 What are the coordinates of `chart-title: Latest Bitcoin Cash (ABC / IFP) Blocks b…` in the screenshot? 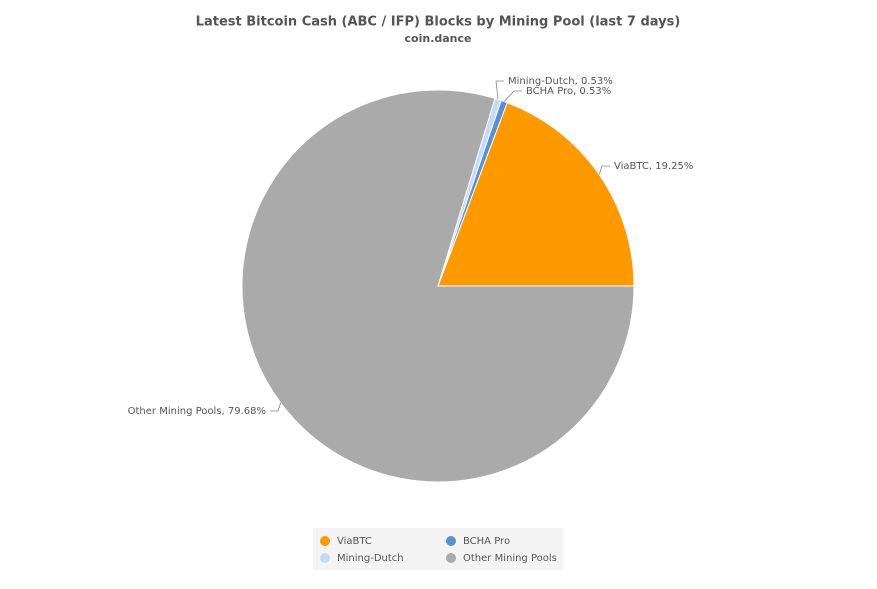 It's located at (438, 22).